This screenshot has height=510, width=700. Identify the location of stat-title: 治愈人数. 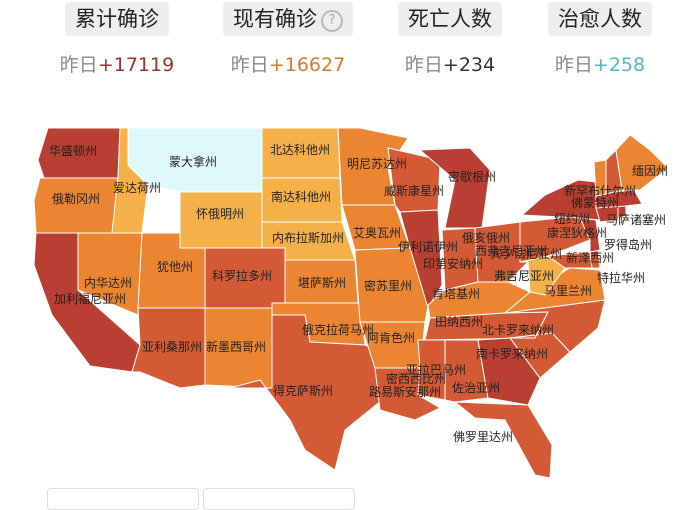
(600, 19).